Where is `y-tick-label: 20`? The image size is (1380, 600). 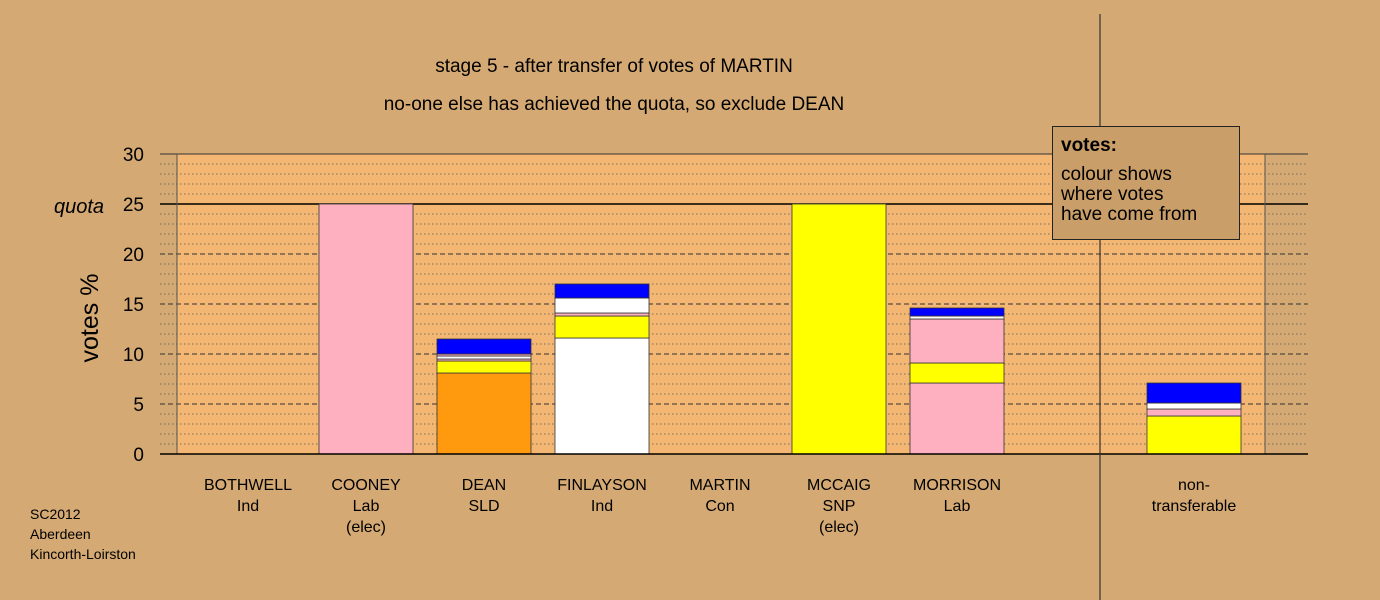 y-tick-label: 20 is located at coordinates (133, 255).